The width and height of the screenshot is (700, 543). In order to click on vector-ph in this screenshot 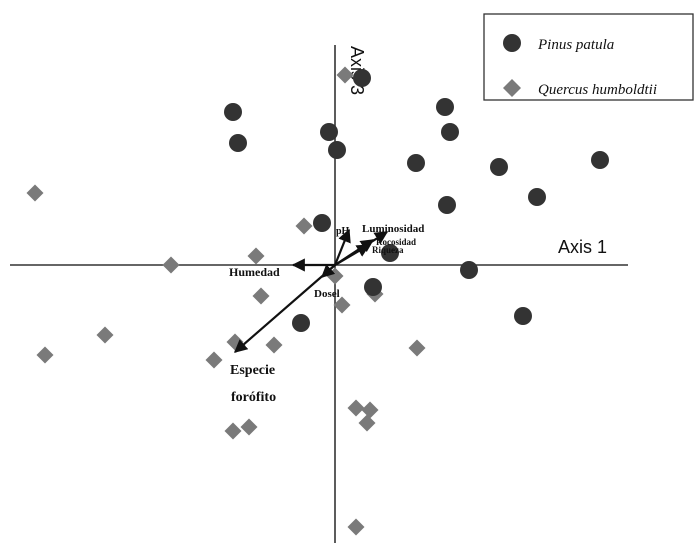, I will do `click(342, 247)`.